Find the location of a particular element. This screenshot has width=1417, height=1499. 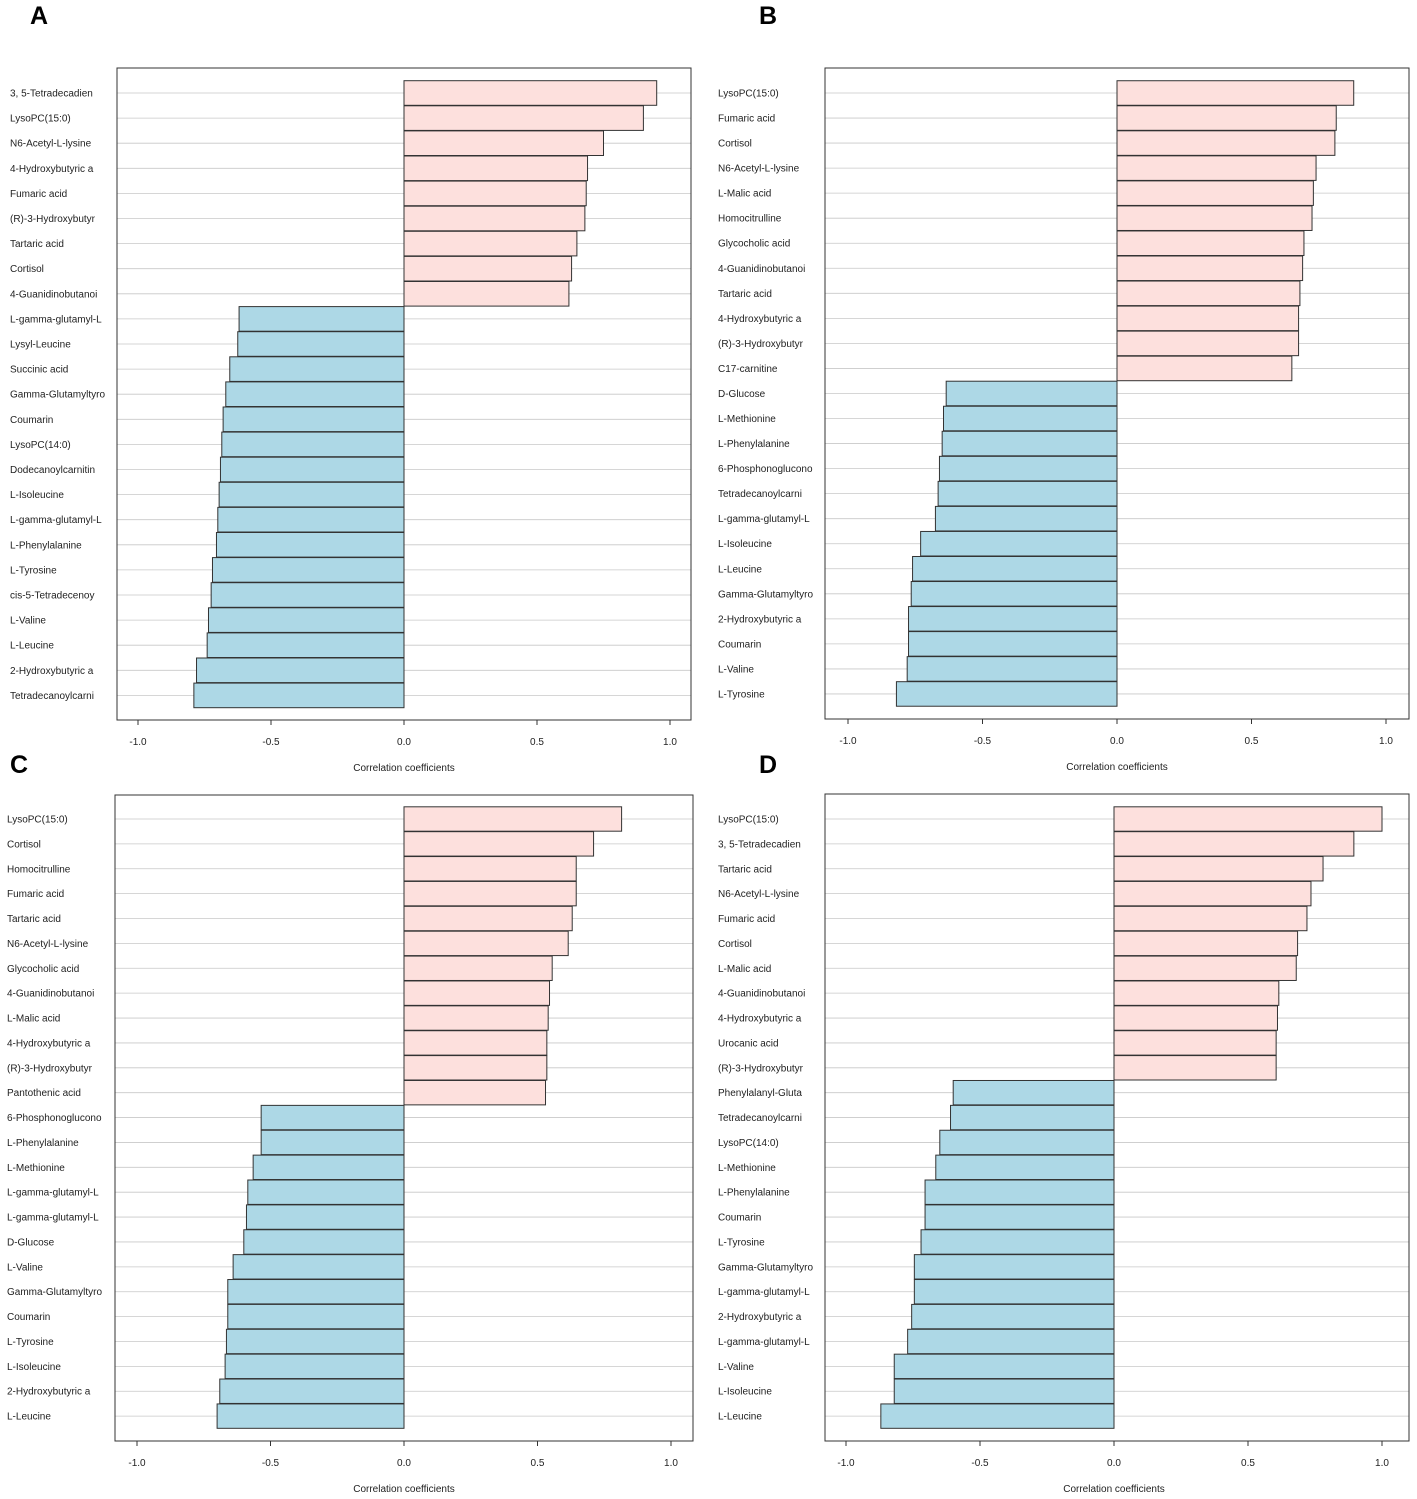

metabolite-label: (R)-3-Hydroxybutyr is located at coordinates (53, 219).